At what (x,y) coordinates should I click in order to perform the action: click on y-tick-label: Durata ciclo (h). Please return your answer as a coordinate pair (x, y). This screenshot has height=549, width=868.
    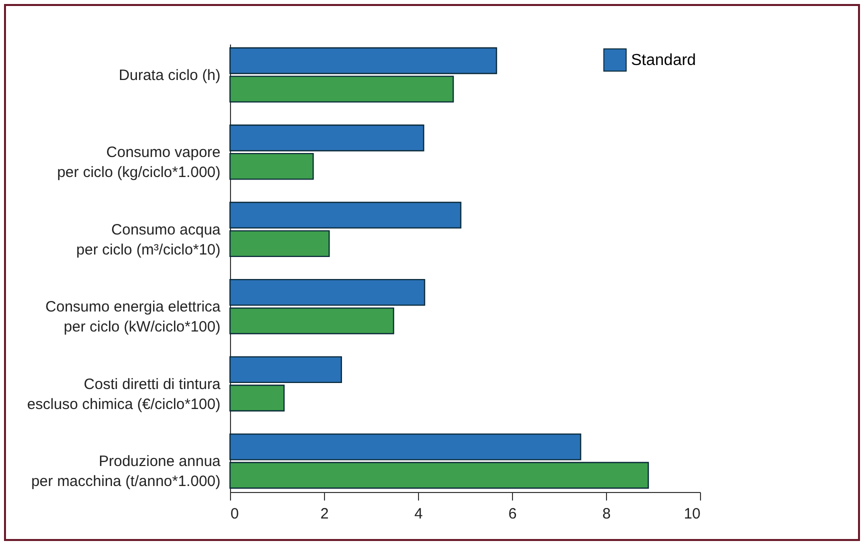
    Looking at the image, I should click on (169, 75).